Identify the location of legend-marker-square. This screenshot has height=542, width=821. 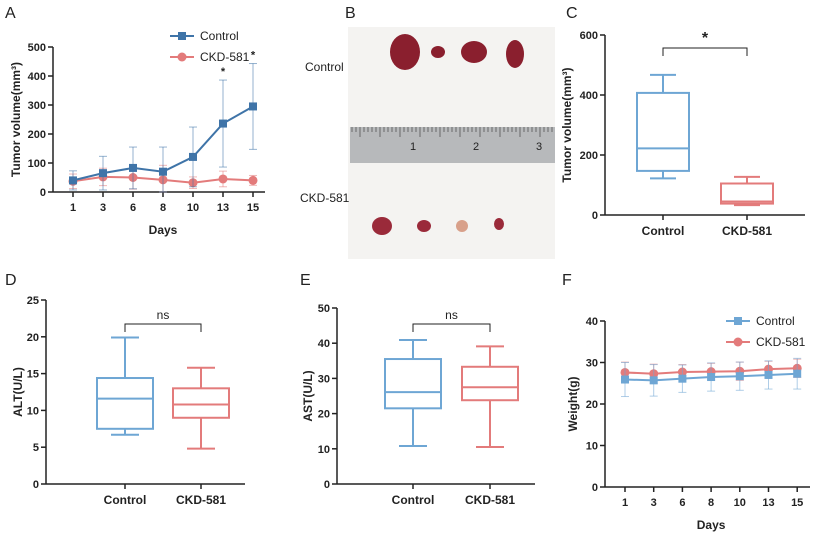
(738, 321).